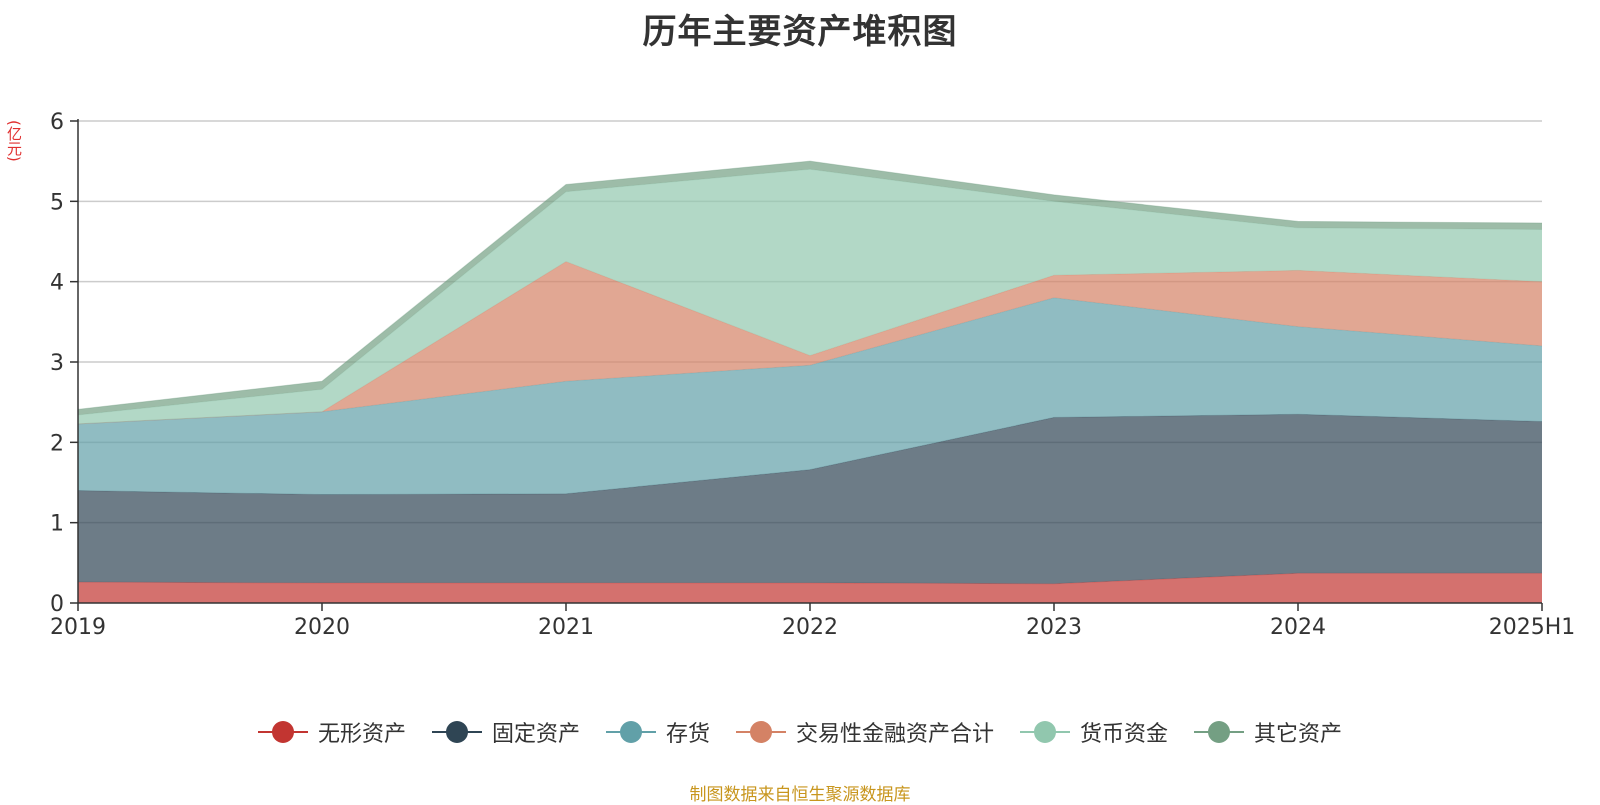 The height and width of the screenshot is (805, 1600). I want to click on legend-label: 交易性金融资产合计, so click(895, 734).